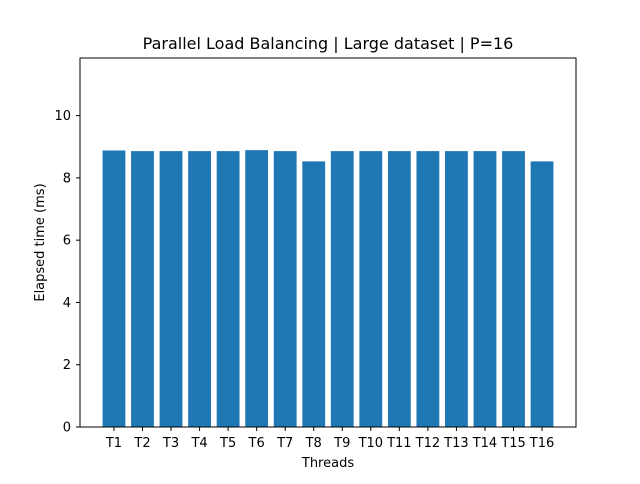 The width and height of the screenshot is (640, 484). What do you see at coordinates (113, 443) in the screenshot?
I see `x-tick-label: T1` at bounding box center [113, 443].